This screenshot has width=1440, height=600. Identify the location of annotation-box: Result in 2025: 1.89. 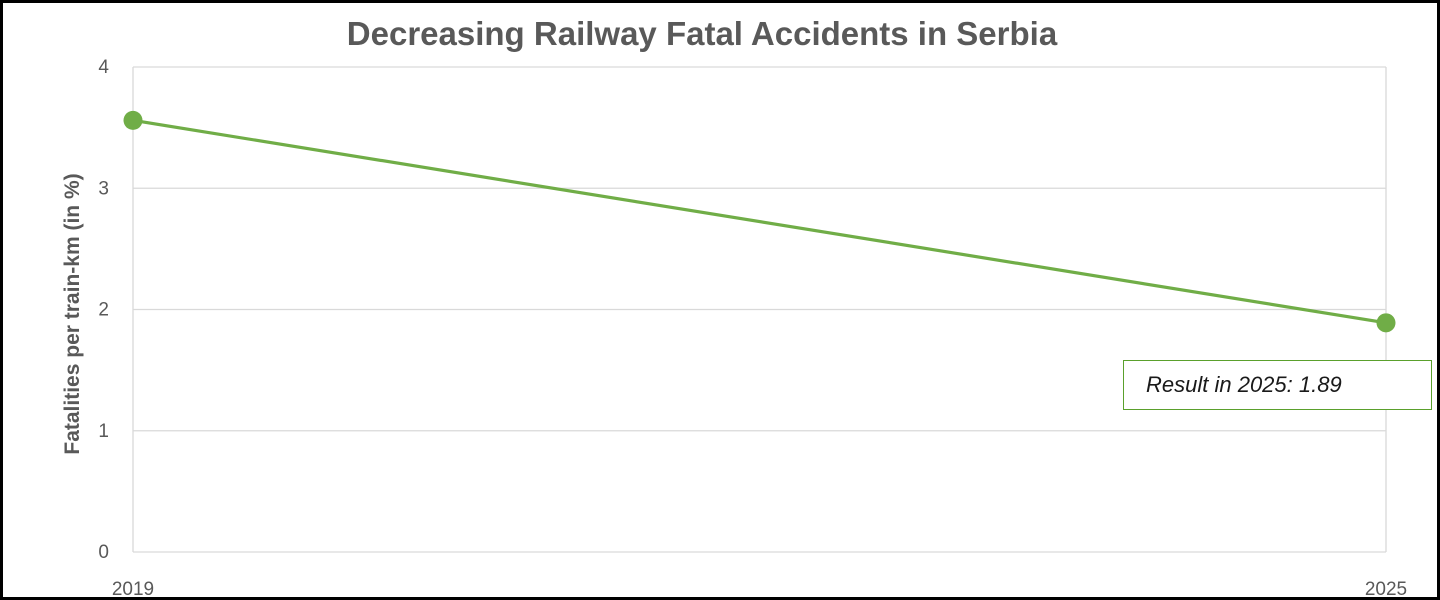
(1277, 385).